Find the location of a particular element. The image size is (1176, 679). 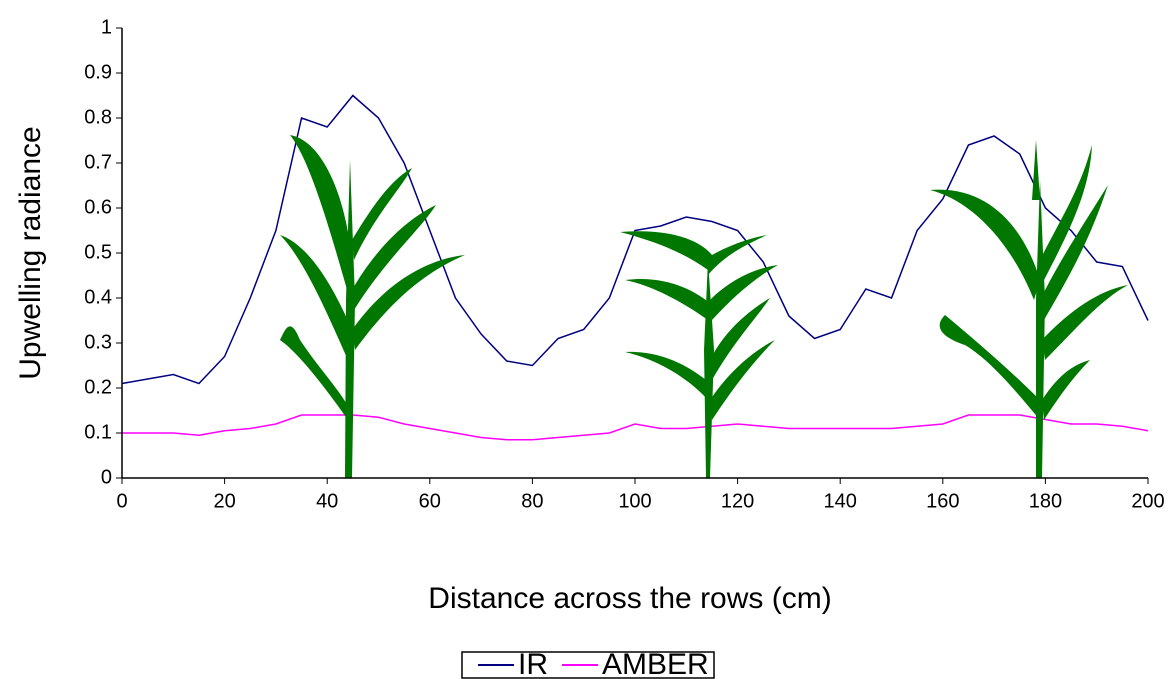

y-tick-label: 0.7 is located at coordinates (98, 162).